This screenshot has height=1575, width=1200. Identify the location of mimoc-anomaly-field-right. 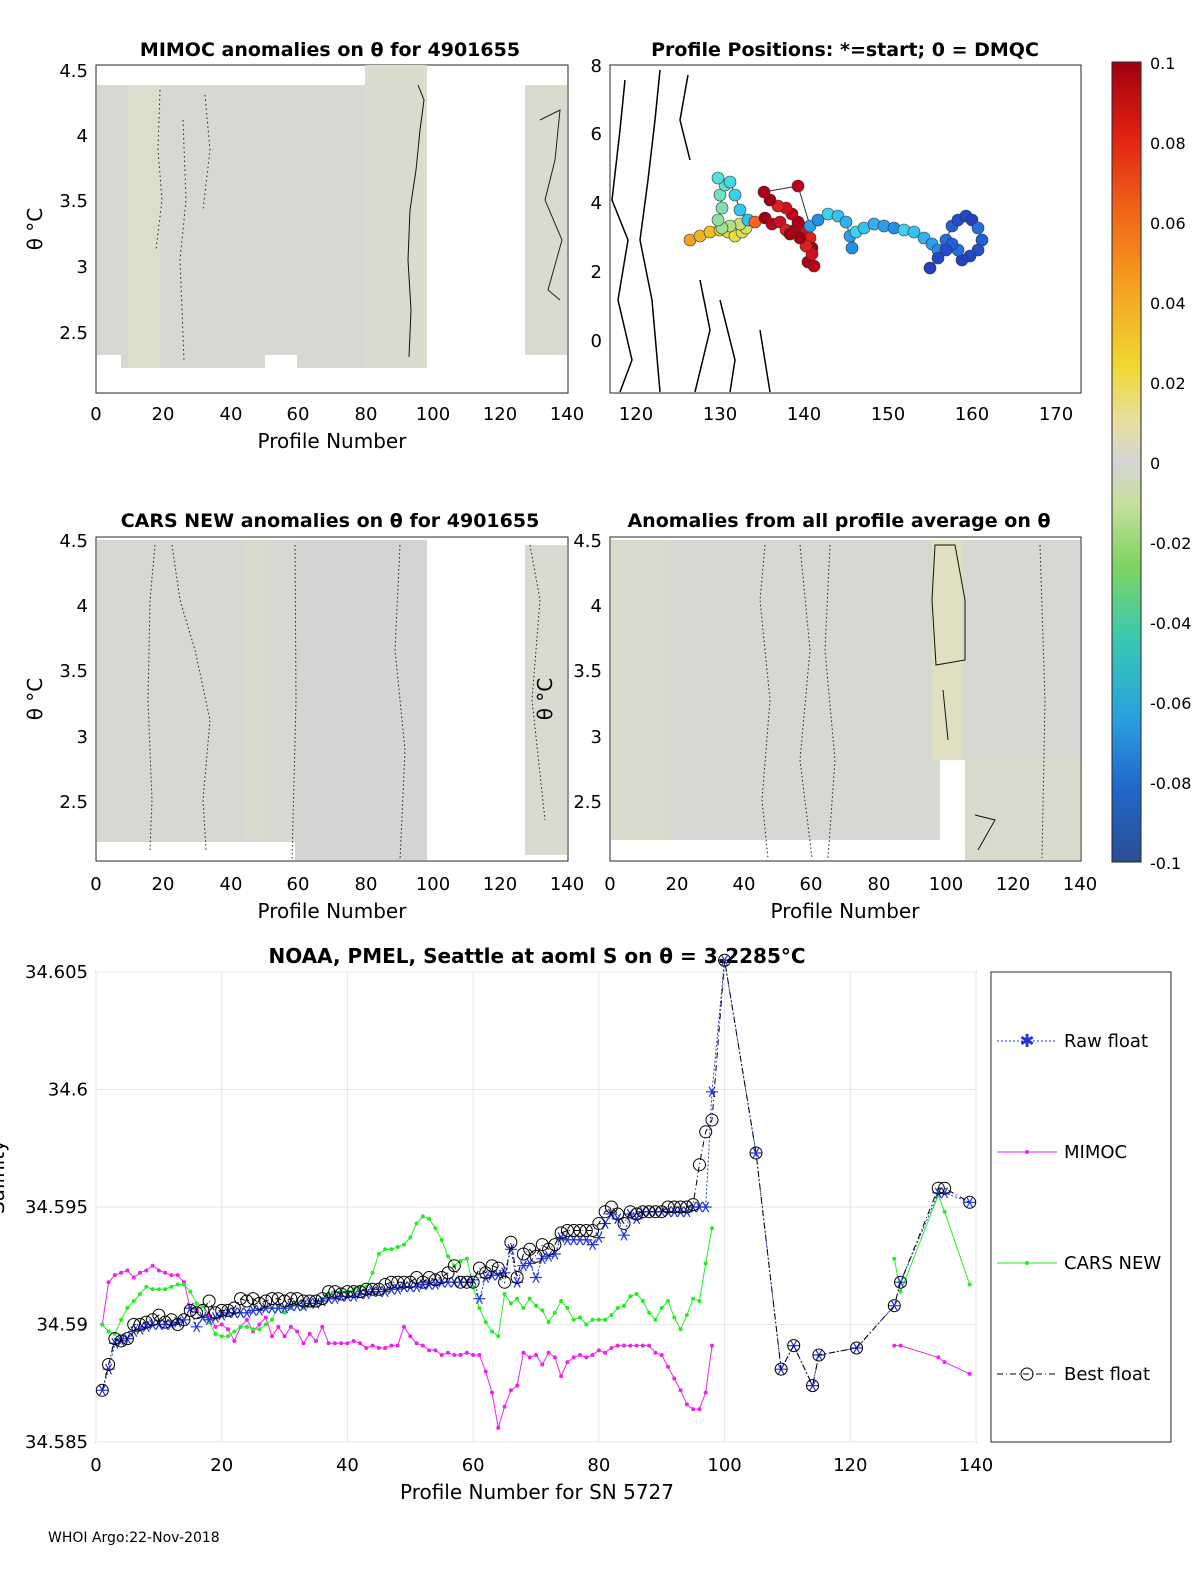
(546, 220).